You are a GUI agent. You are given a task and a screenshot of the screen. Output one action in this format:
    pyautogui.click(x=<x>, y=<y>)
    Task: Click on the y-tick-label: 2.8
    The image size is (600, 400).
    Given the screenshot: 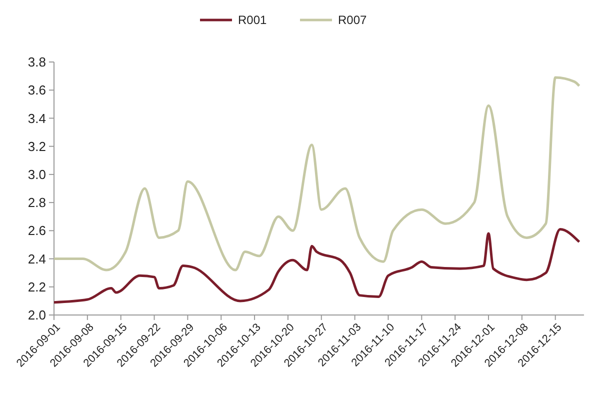 What is the action you would take?
    pyautogui.click(x=37, y=202)
    